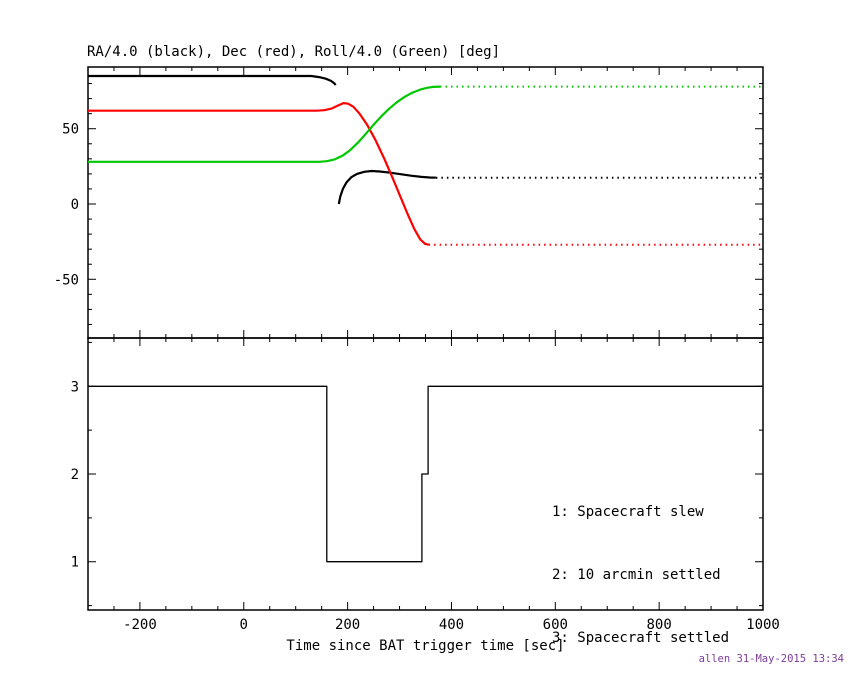 Image resolution: width=850 pixels, height=691 pixels. Describe the element at coordinates (636, 575) in the screenshot. I see `legend-item-10arcmin: 2: 10 arcmin settled` at that location.